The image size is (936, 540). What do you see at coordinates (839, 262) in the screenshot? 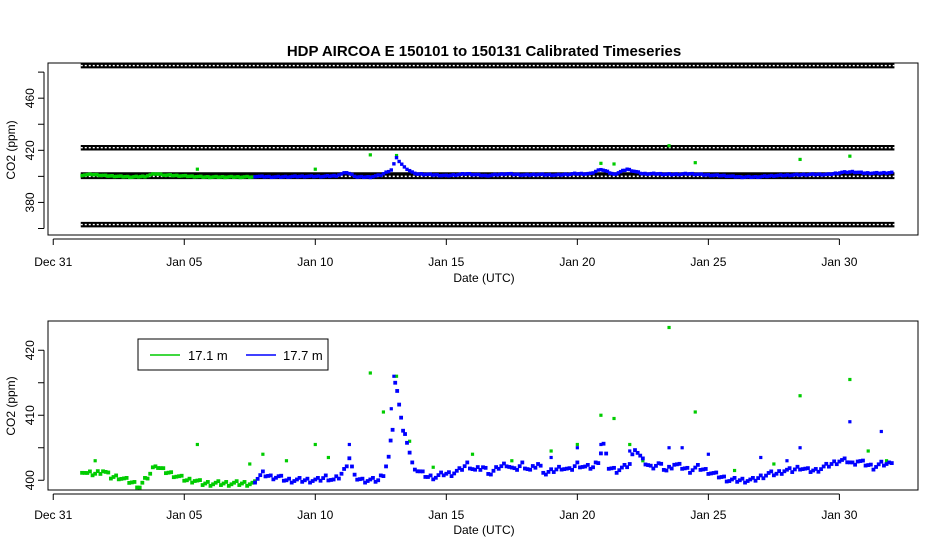
I see `top-x-tick-label: Jan 30` at bounding box center [839, 262].